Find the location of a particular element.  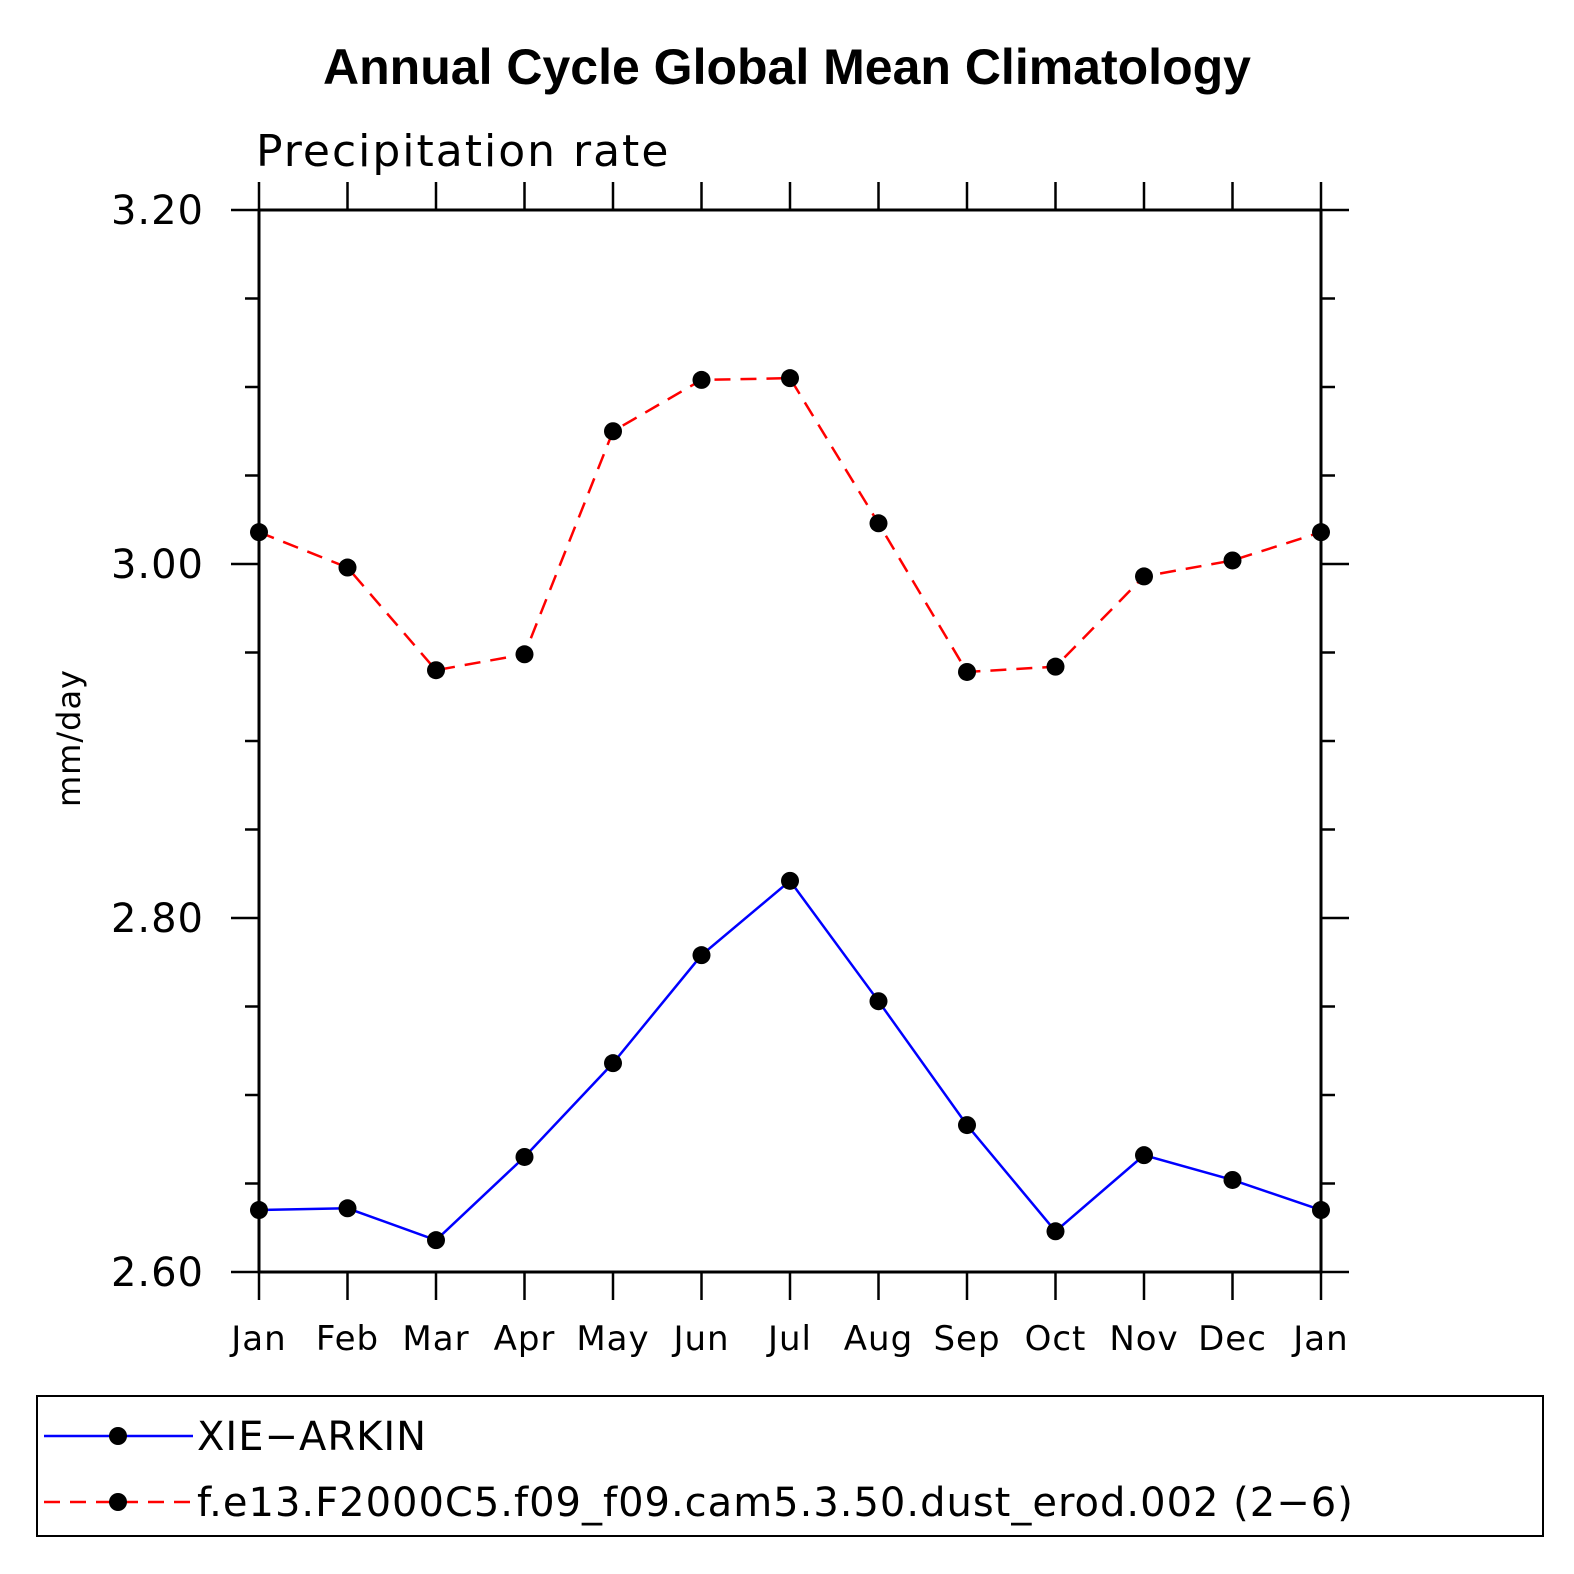

chart-title: Annual Cycle Global Mean Climatology is located at coordinates (787, 67).